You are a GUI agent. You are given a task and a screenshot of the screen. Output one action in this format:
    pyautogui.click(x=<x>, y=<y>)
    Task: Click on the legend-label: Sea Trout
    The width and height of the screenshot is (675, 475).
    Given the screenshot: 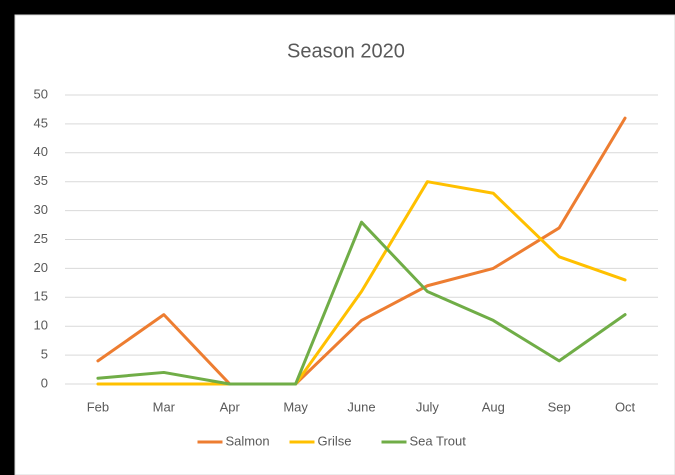 What is the action you would take?
    pyautogui.click(x=438, y=440)
    